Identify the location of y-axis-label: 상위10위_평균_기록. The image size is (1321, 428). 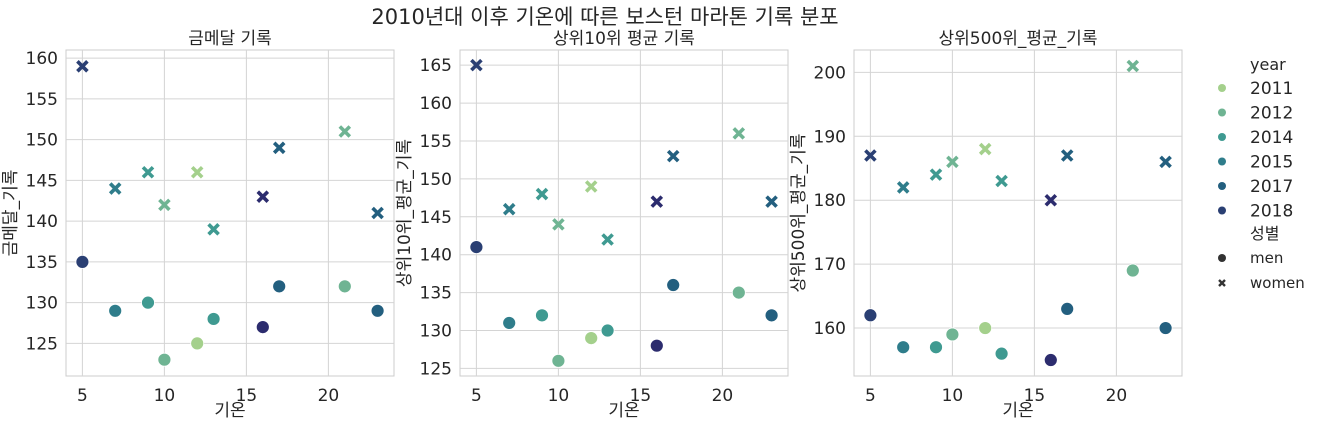
(405, 213).